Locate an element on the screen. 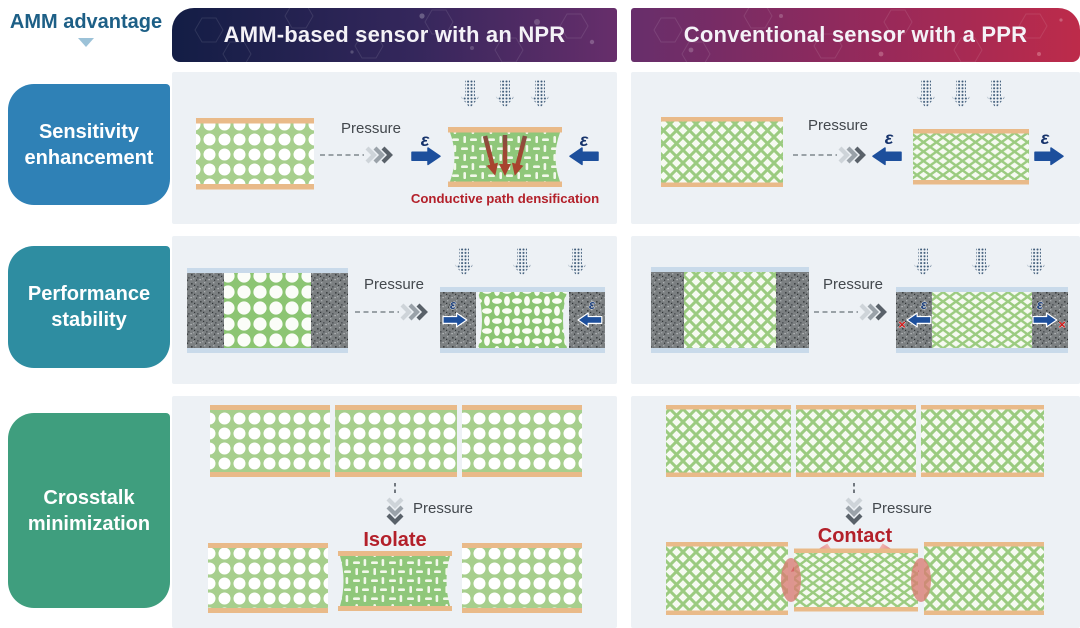 The width and height of the screenshot is (1080, 628). npr-array-pressed is located at coordinates (395, 578).